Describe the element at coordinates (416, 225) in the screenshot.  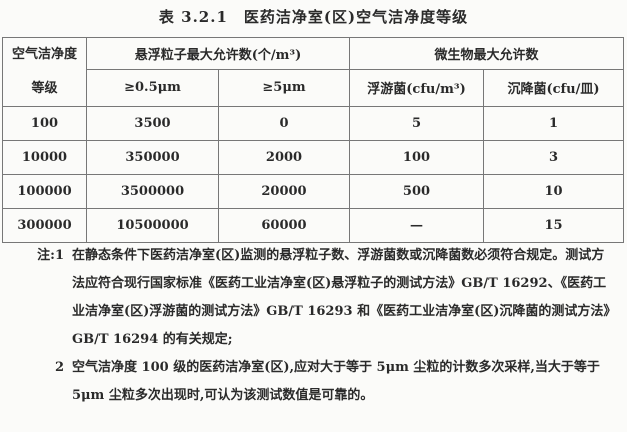
I see `cell-floating: —` at that location.